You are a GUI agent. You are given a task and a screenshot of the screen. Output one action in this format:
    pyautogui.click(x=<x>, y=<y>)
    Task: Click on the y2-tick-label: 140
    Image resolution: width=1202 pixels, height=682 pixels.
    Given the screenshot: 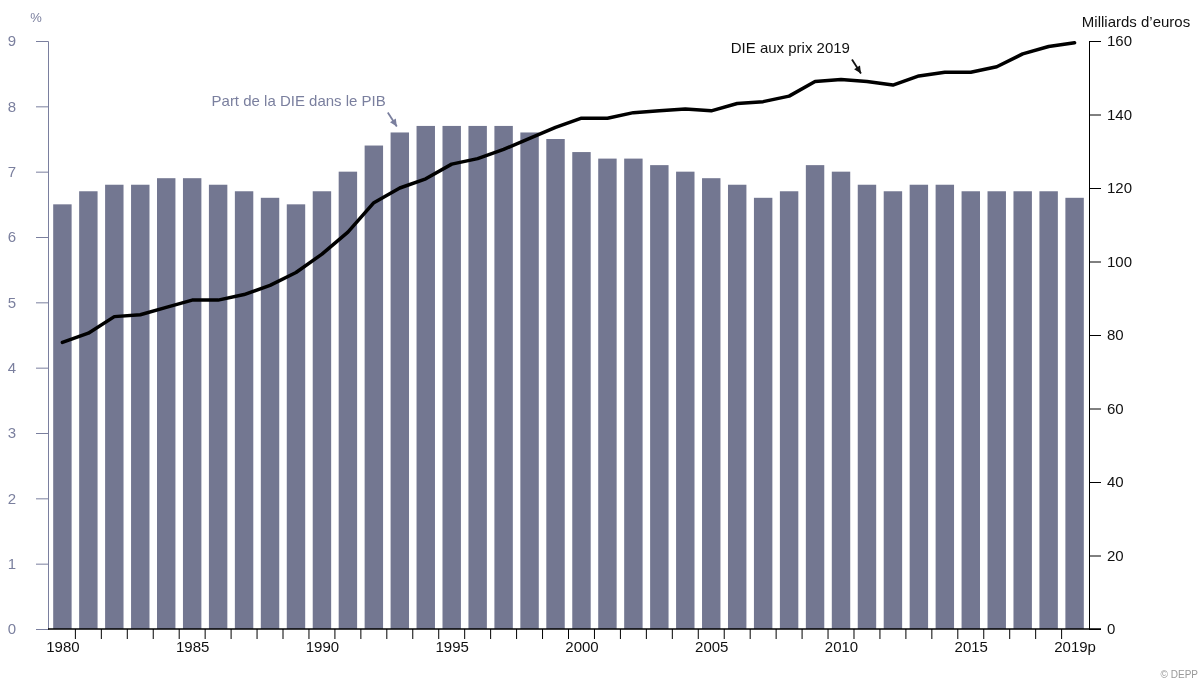 What is the action you would take?
    pyautogui.click(x=1120, y=114)
    